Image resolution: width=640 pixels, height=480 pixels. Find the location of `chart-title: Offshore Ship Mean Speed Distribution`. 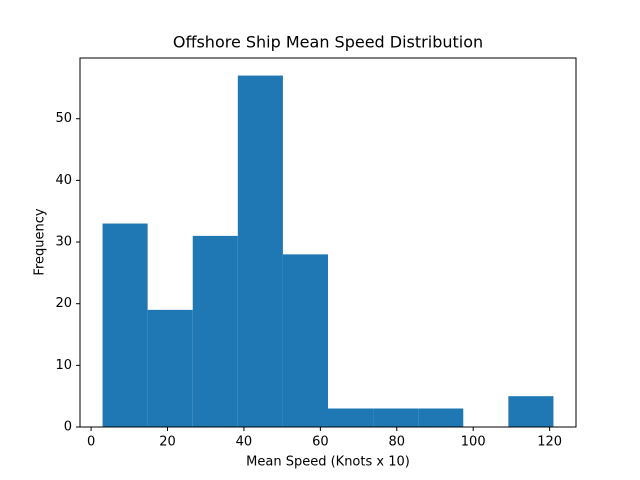

chart-title: Offshore Ship Mean Speed Distribution is located at coordinates (328, 42).